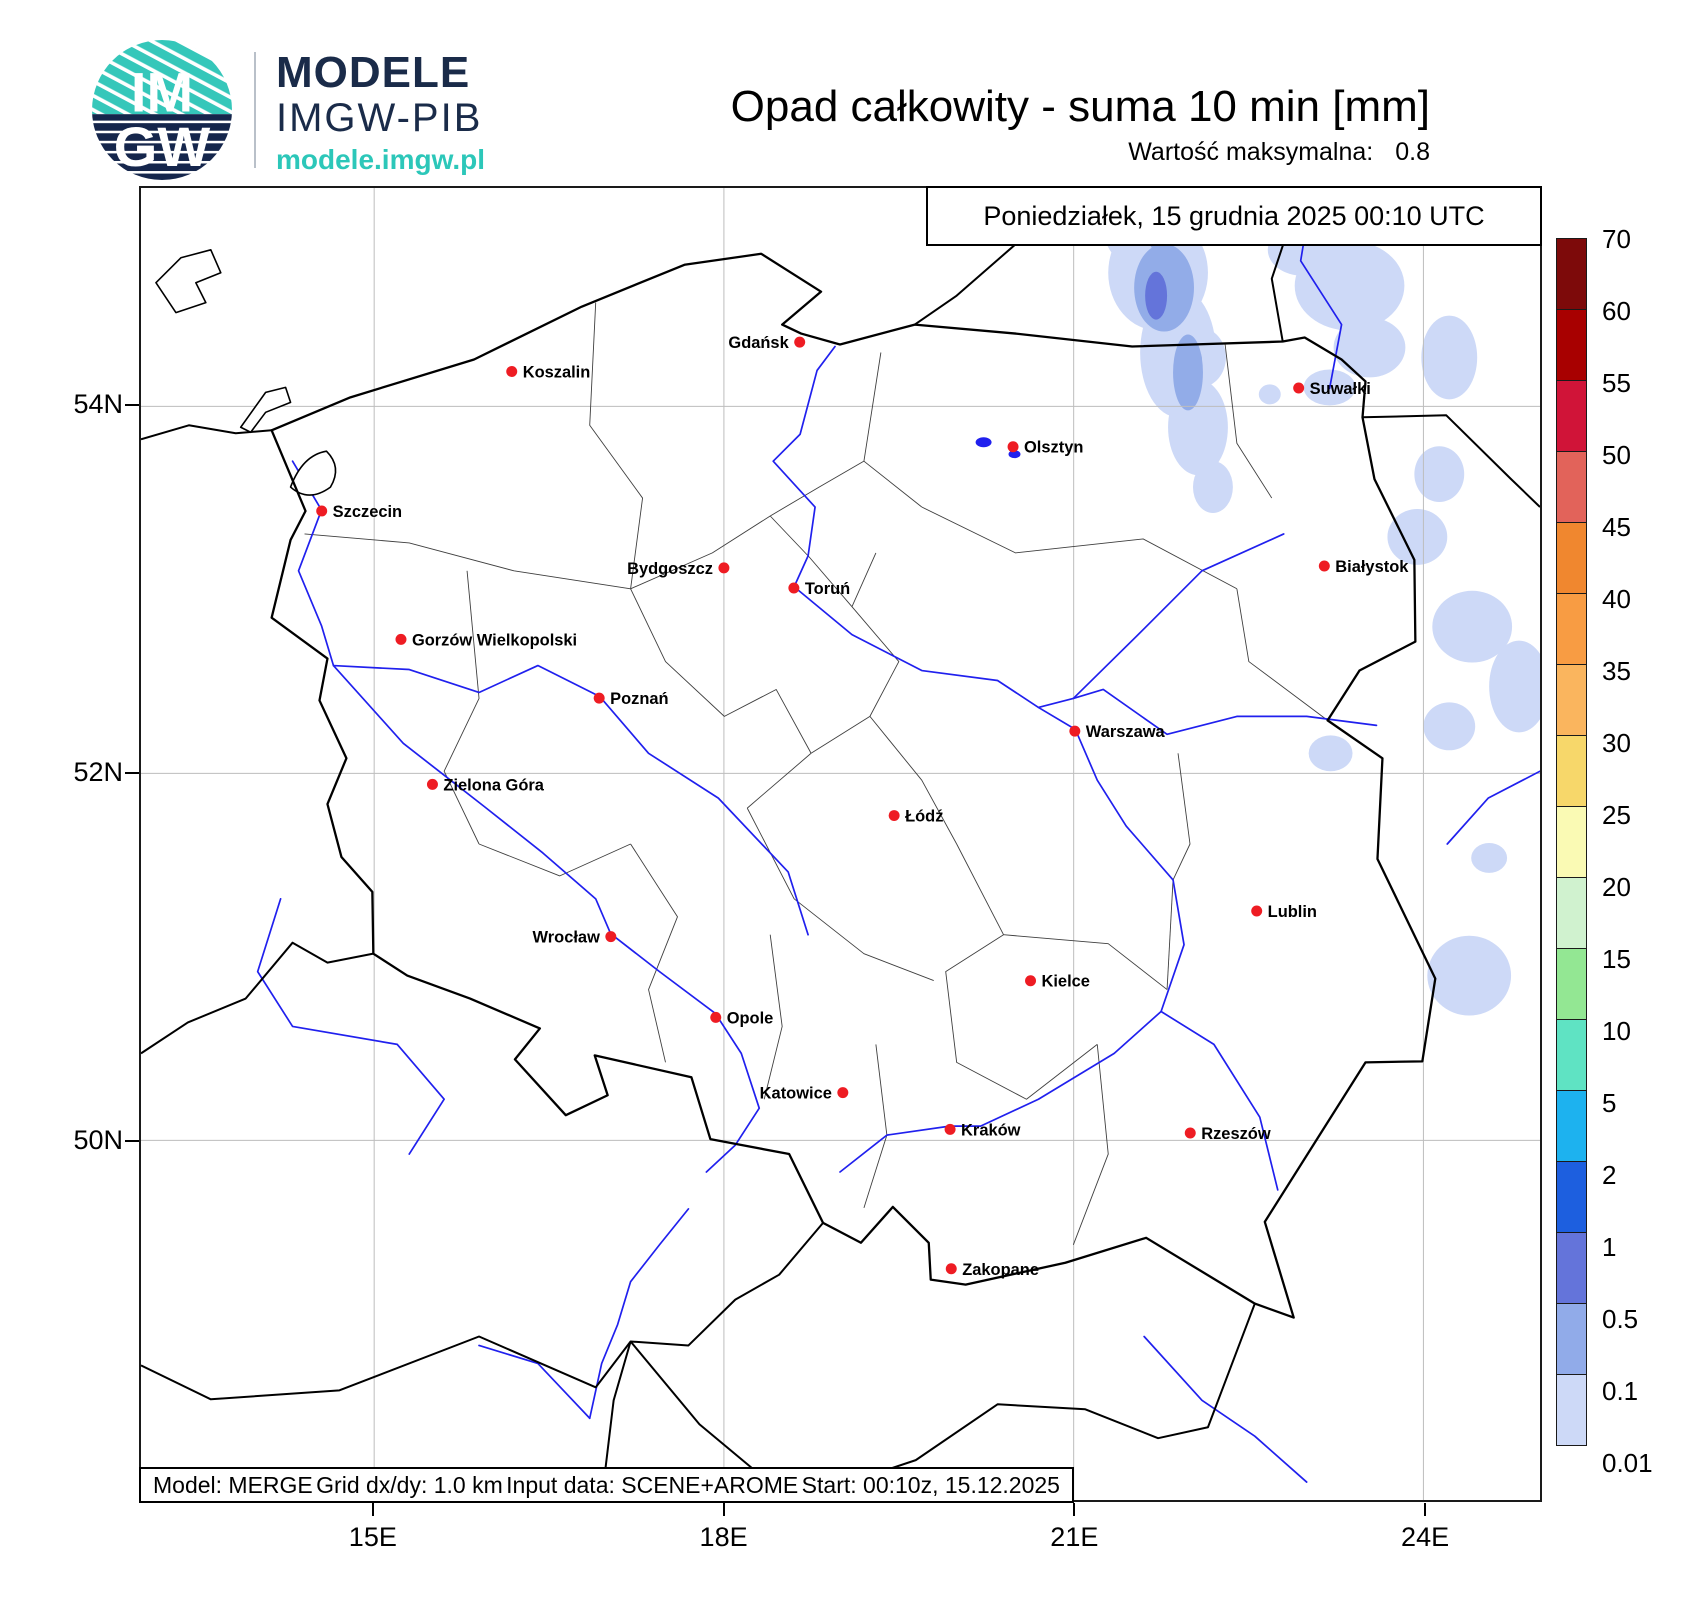 The width and height of the screenshot is (1700, 1600). I want to click on city-label: Wrocław, so click(567, 938).